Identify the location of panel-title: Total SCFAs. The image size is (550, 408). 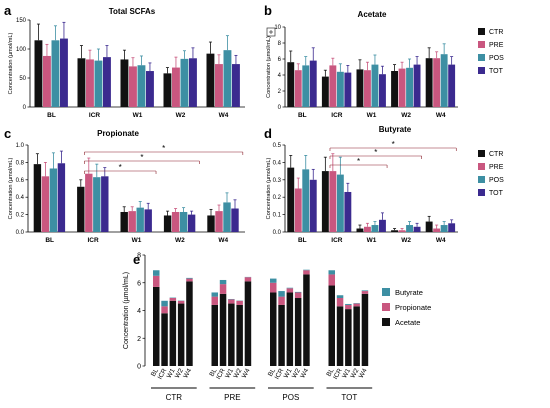
(132, 11).